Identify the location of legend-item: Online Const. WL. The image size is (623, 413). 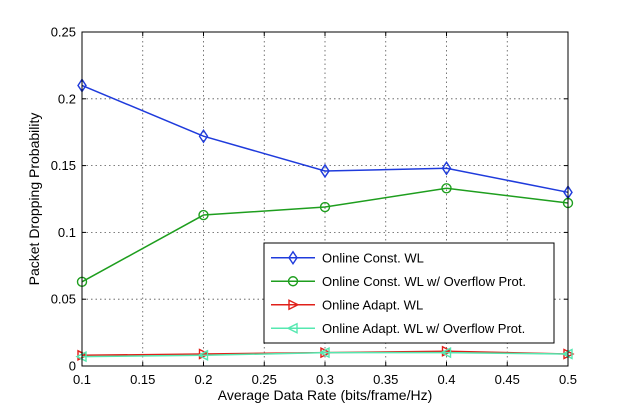
(347, 257).